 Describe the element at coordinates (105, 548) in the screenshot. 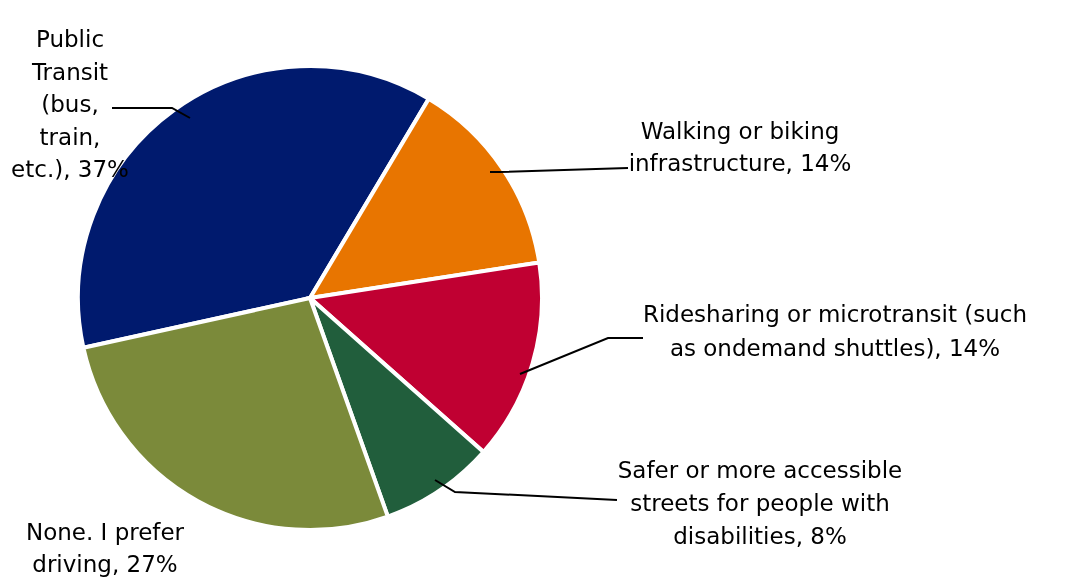

I see `slice-label: None. I prefer driving, 27%` at that location.